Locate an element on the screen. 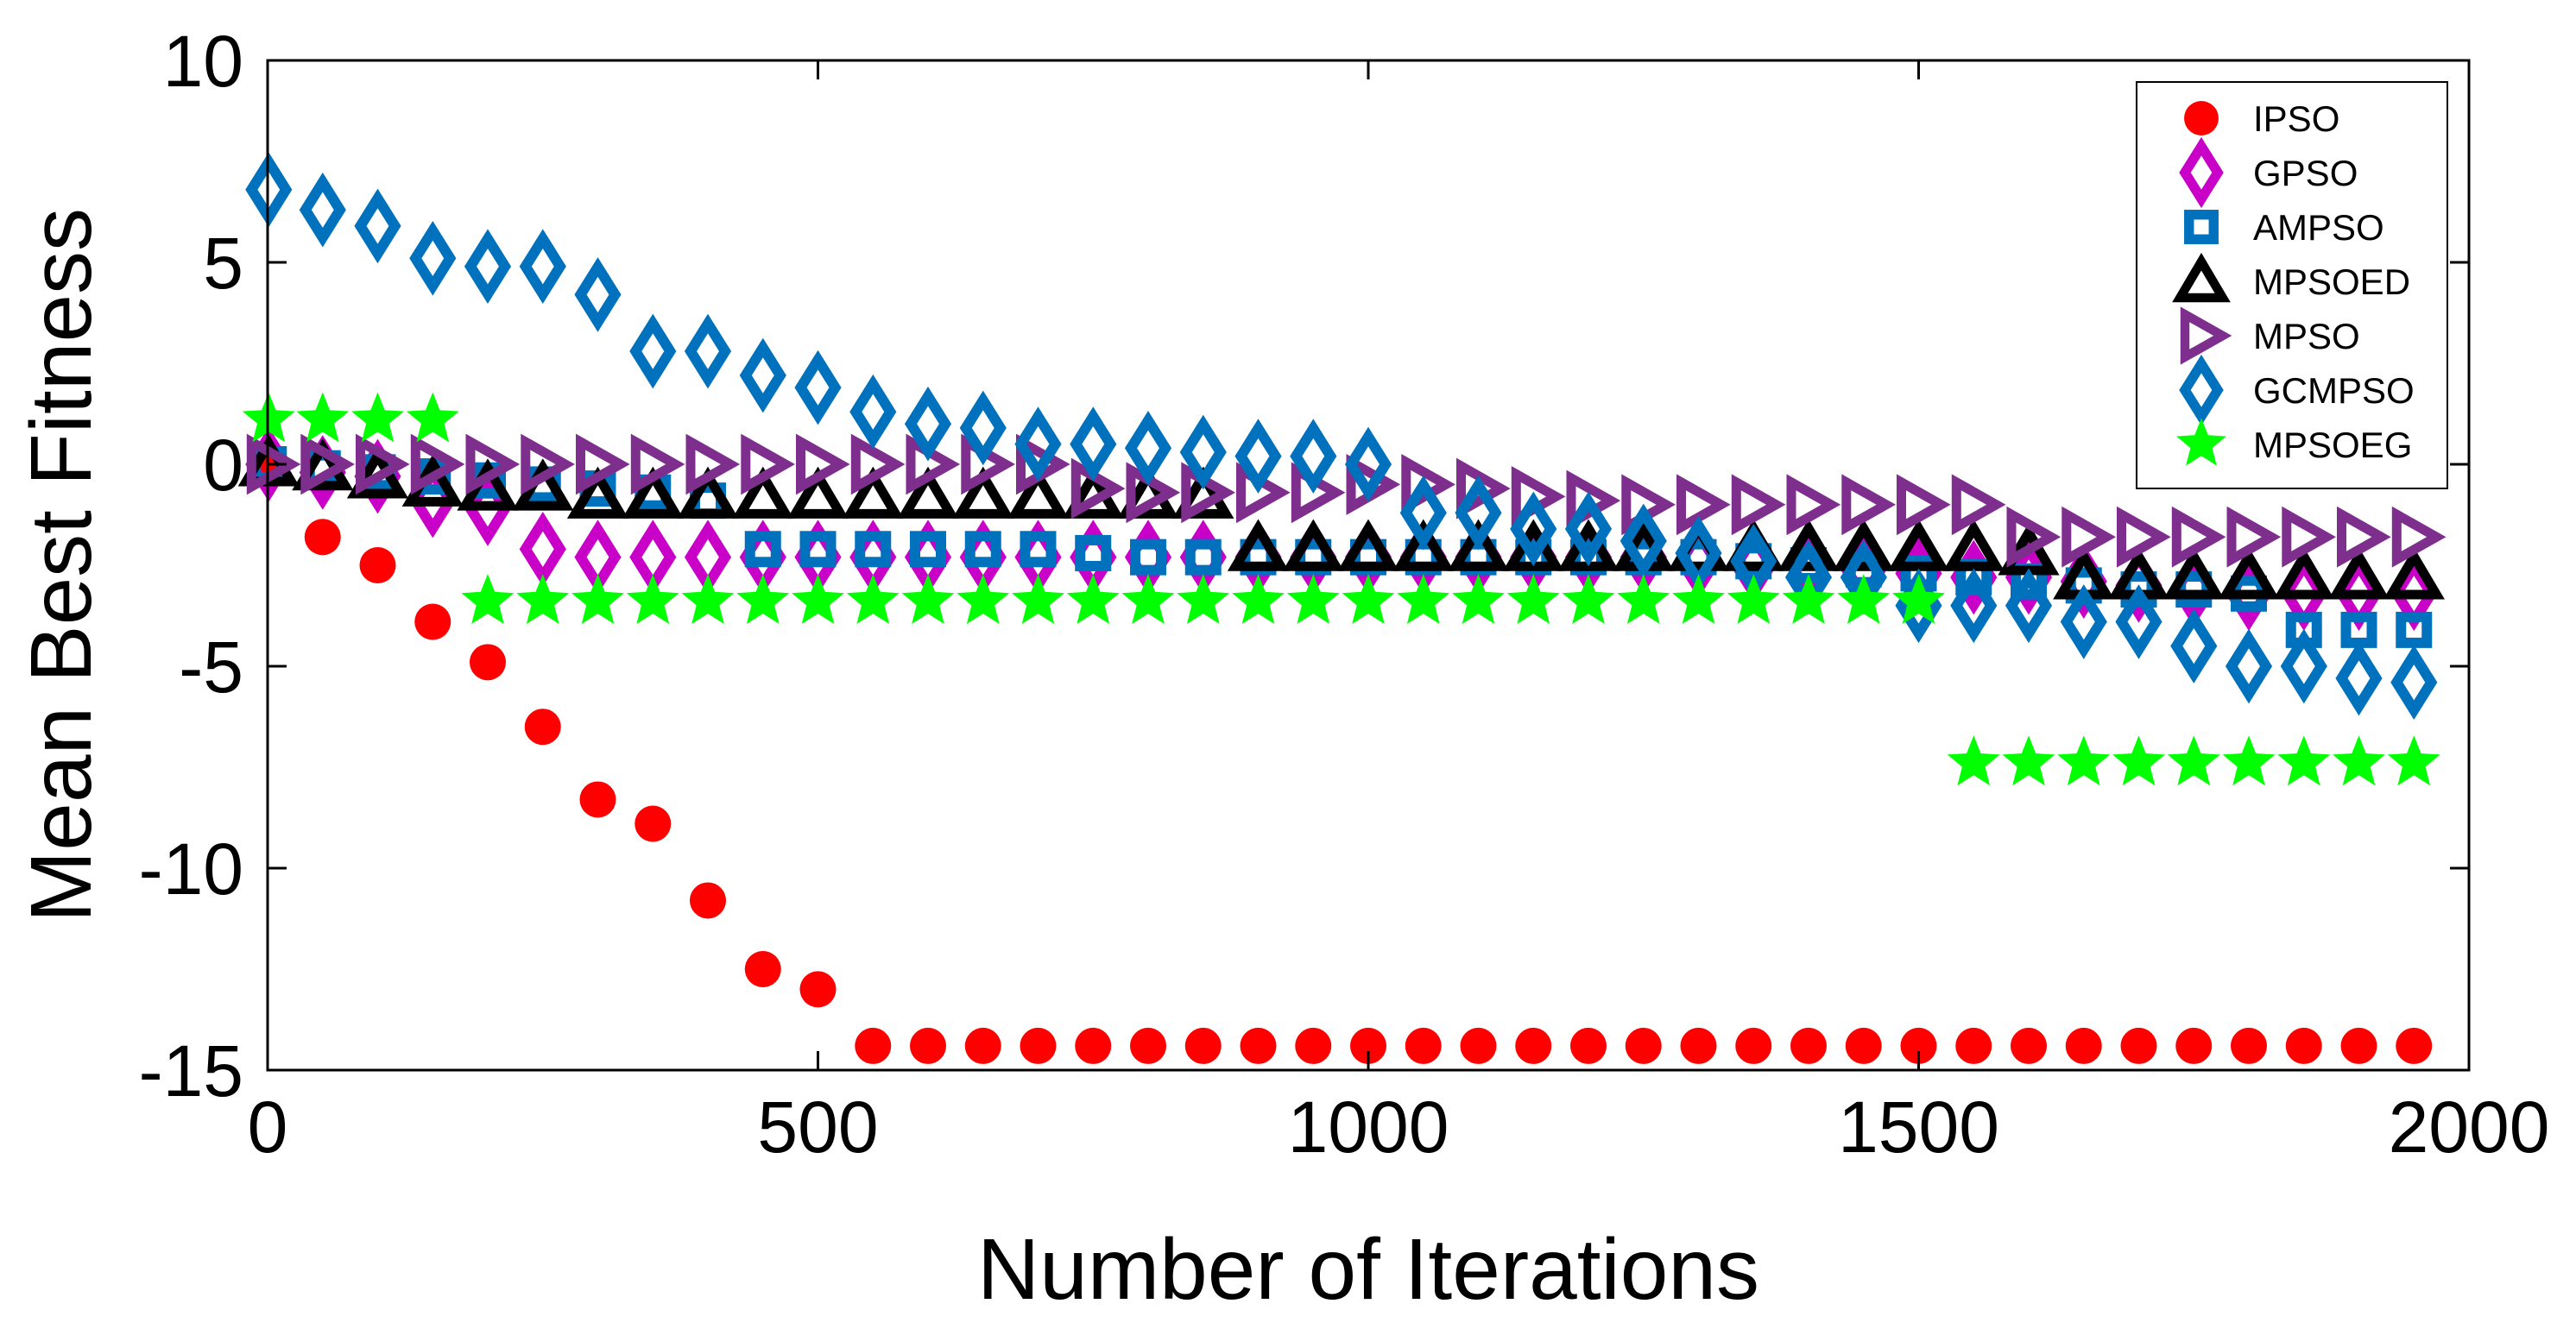 Image resolution: width=2576 pixels, height=1329 pixels. legend-item-mpsoed: MPSOED is located at coordinates (2291, 277).